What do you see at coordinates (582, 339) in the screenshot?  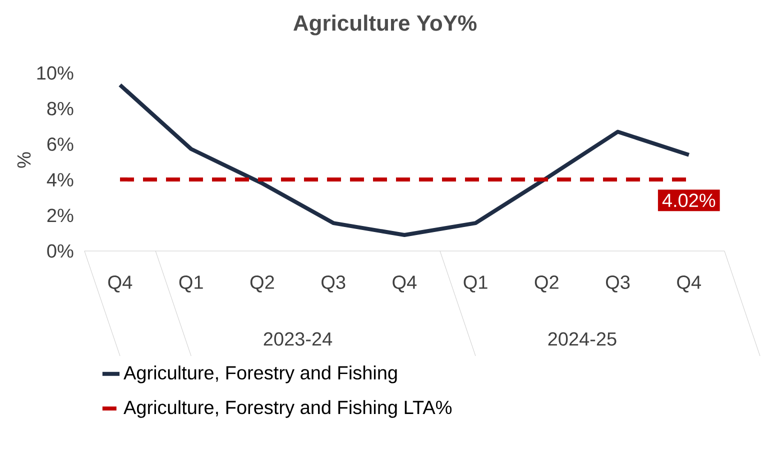 I see `text: 2024-25` at bounding box center [582, 339].